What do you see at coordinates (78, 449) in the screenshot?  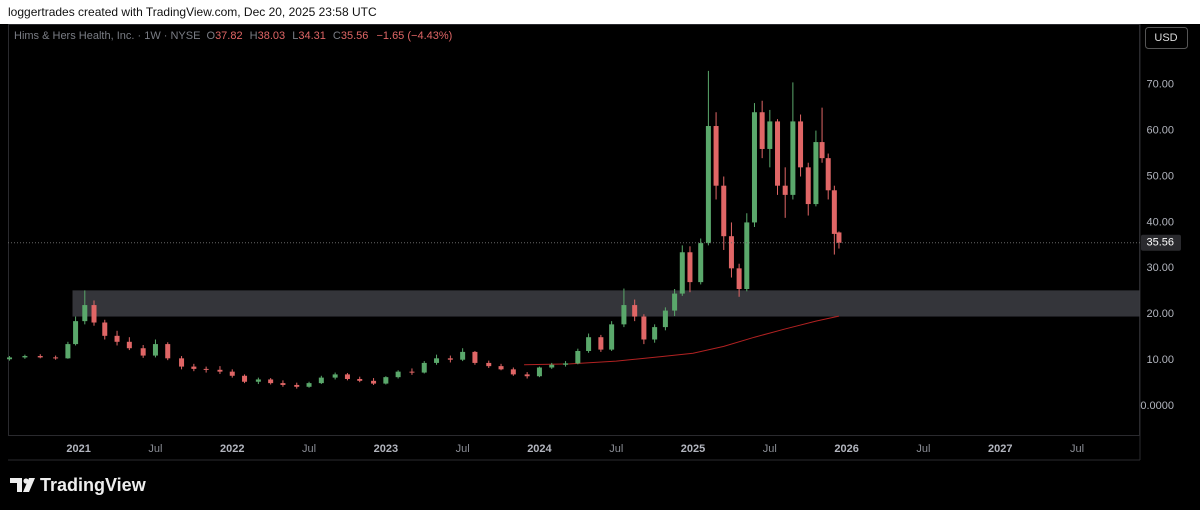 I see `x-tick-label: 2021` at bounding box center [78, 449].